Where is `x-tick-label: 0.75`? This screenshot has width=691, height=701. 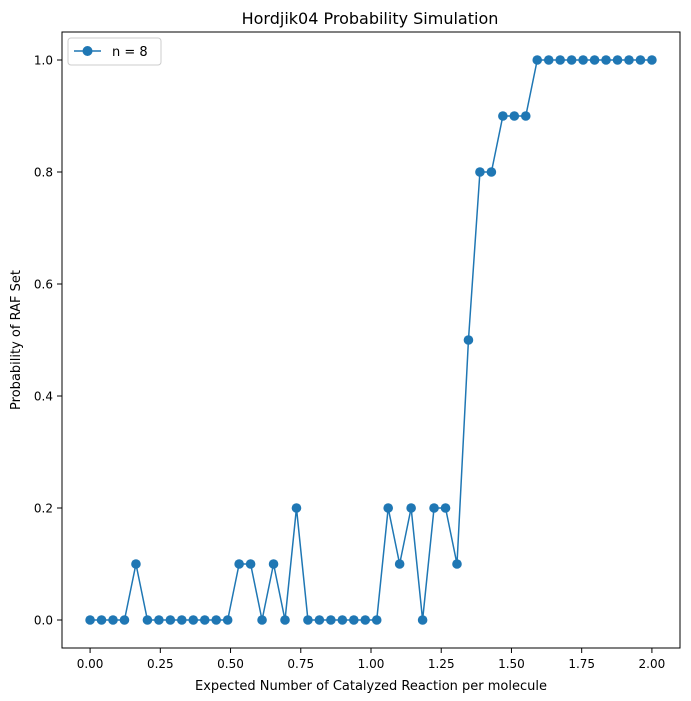 x-tick-label: 0.75 is located at coordinates (300, 664).